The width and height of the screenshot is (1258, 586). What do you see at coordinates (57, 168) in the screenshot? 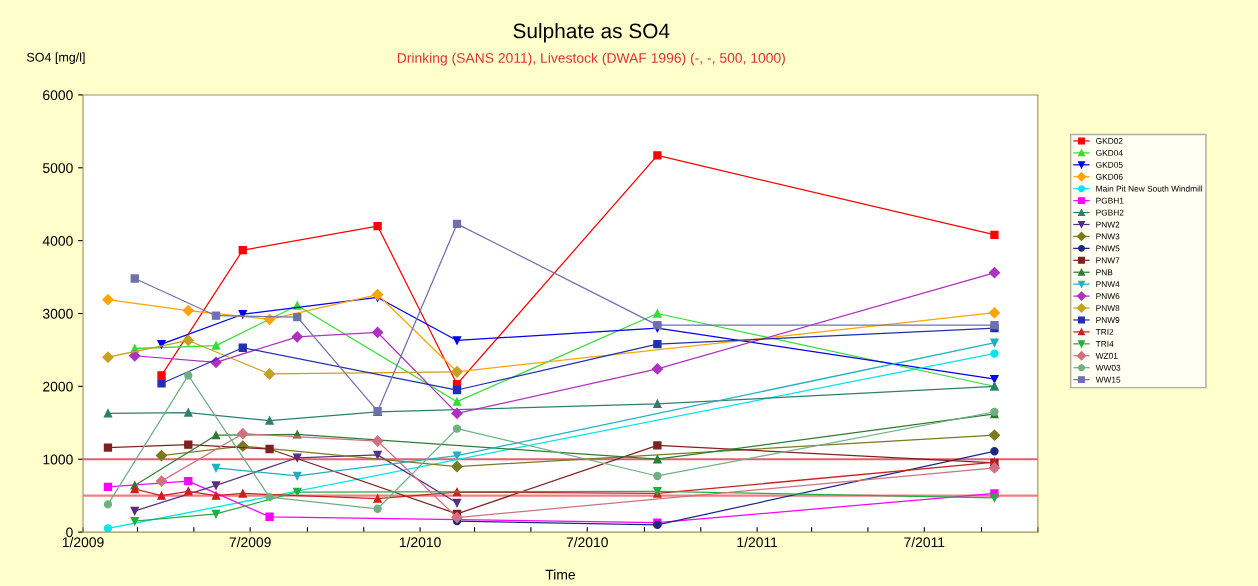
I see `y-tick-label: 5000` at bounding box center [57, 168].